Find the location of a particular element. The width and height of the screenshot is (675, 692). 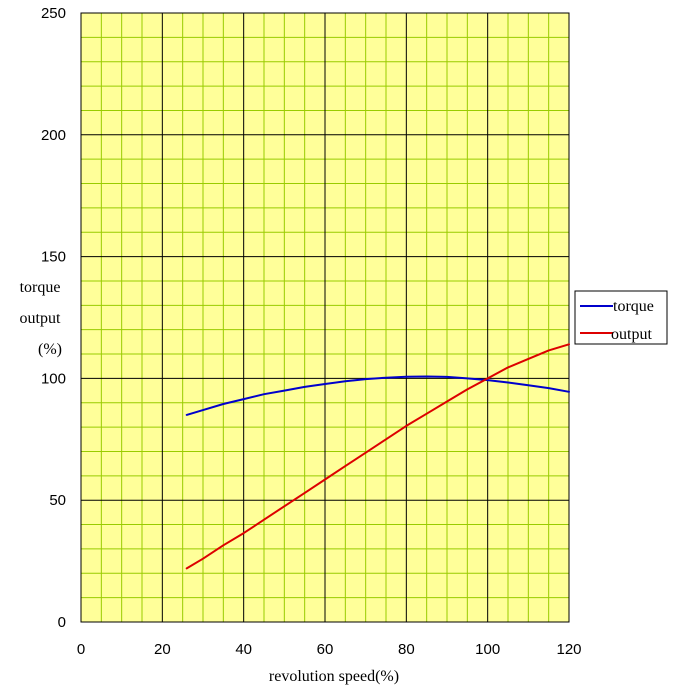

legend-label-torque: torque is located at coordinates (633, 306).